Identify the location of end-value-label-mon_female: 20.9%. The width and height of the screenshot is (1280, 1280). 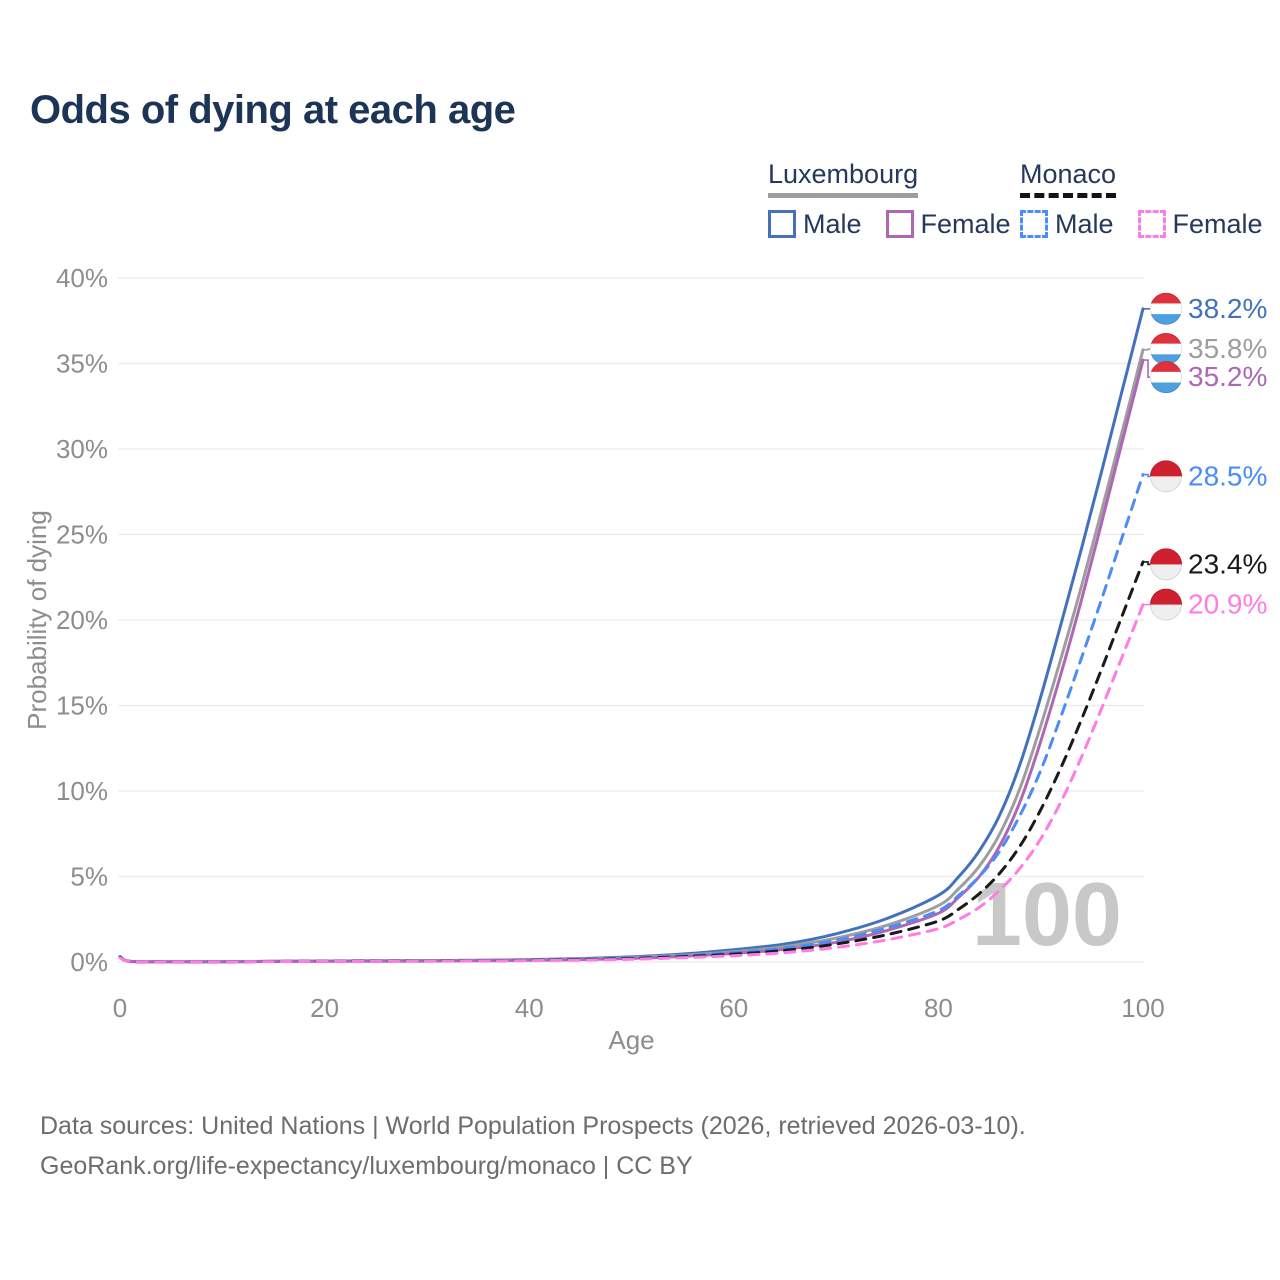
(1227, 604).